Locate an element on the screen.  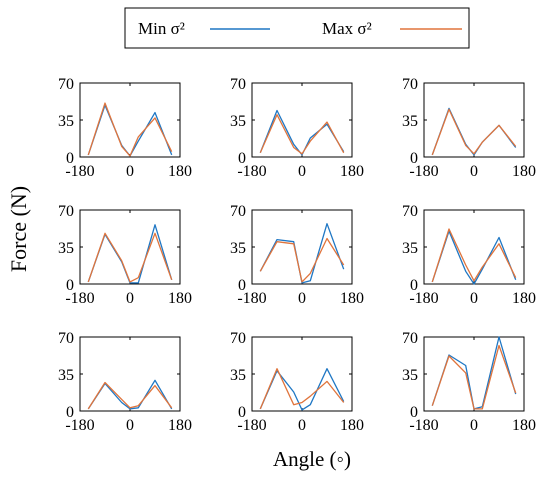
legend: Min σ² Max σ² is located at coordinates (297, 28).